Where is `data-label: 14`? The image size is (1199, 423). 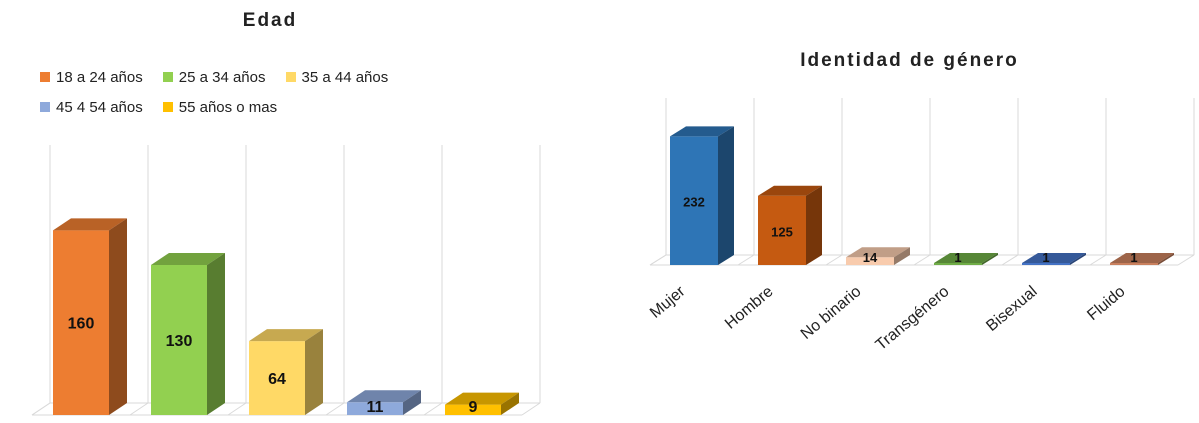
data-label: 14 is located at coordinates (870, 257).